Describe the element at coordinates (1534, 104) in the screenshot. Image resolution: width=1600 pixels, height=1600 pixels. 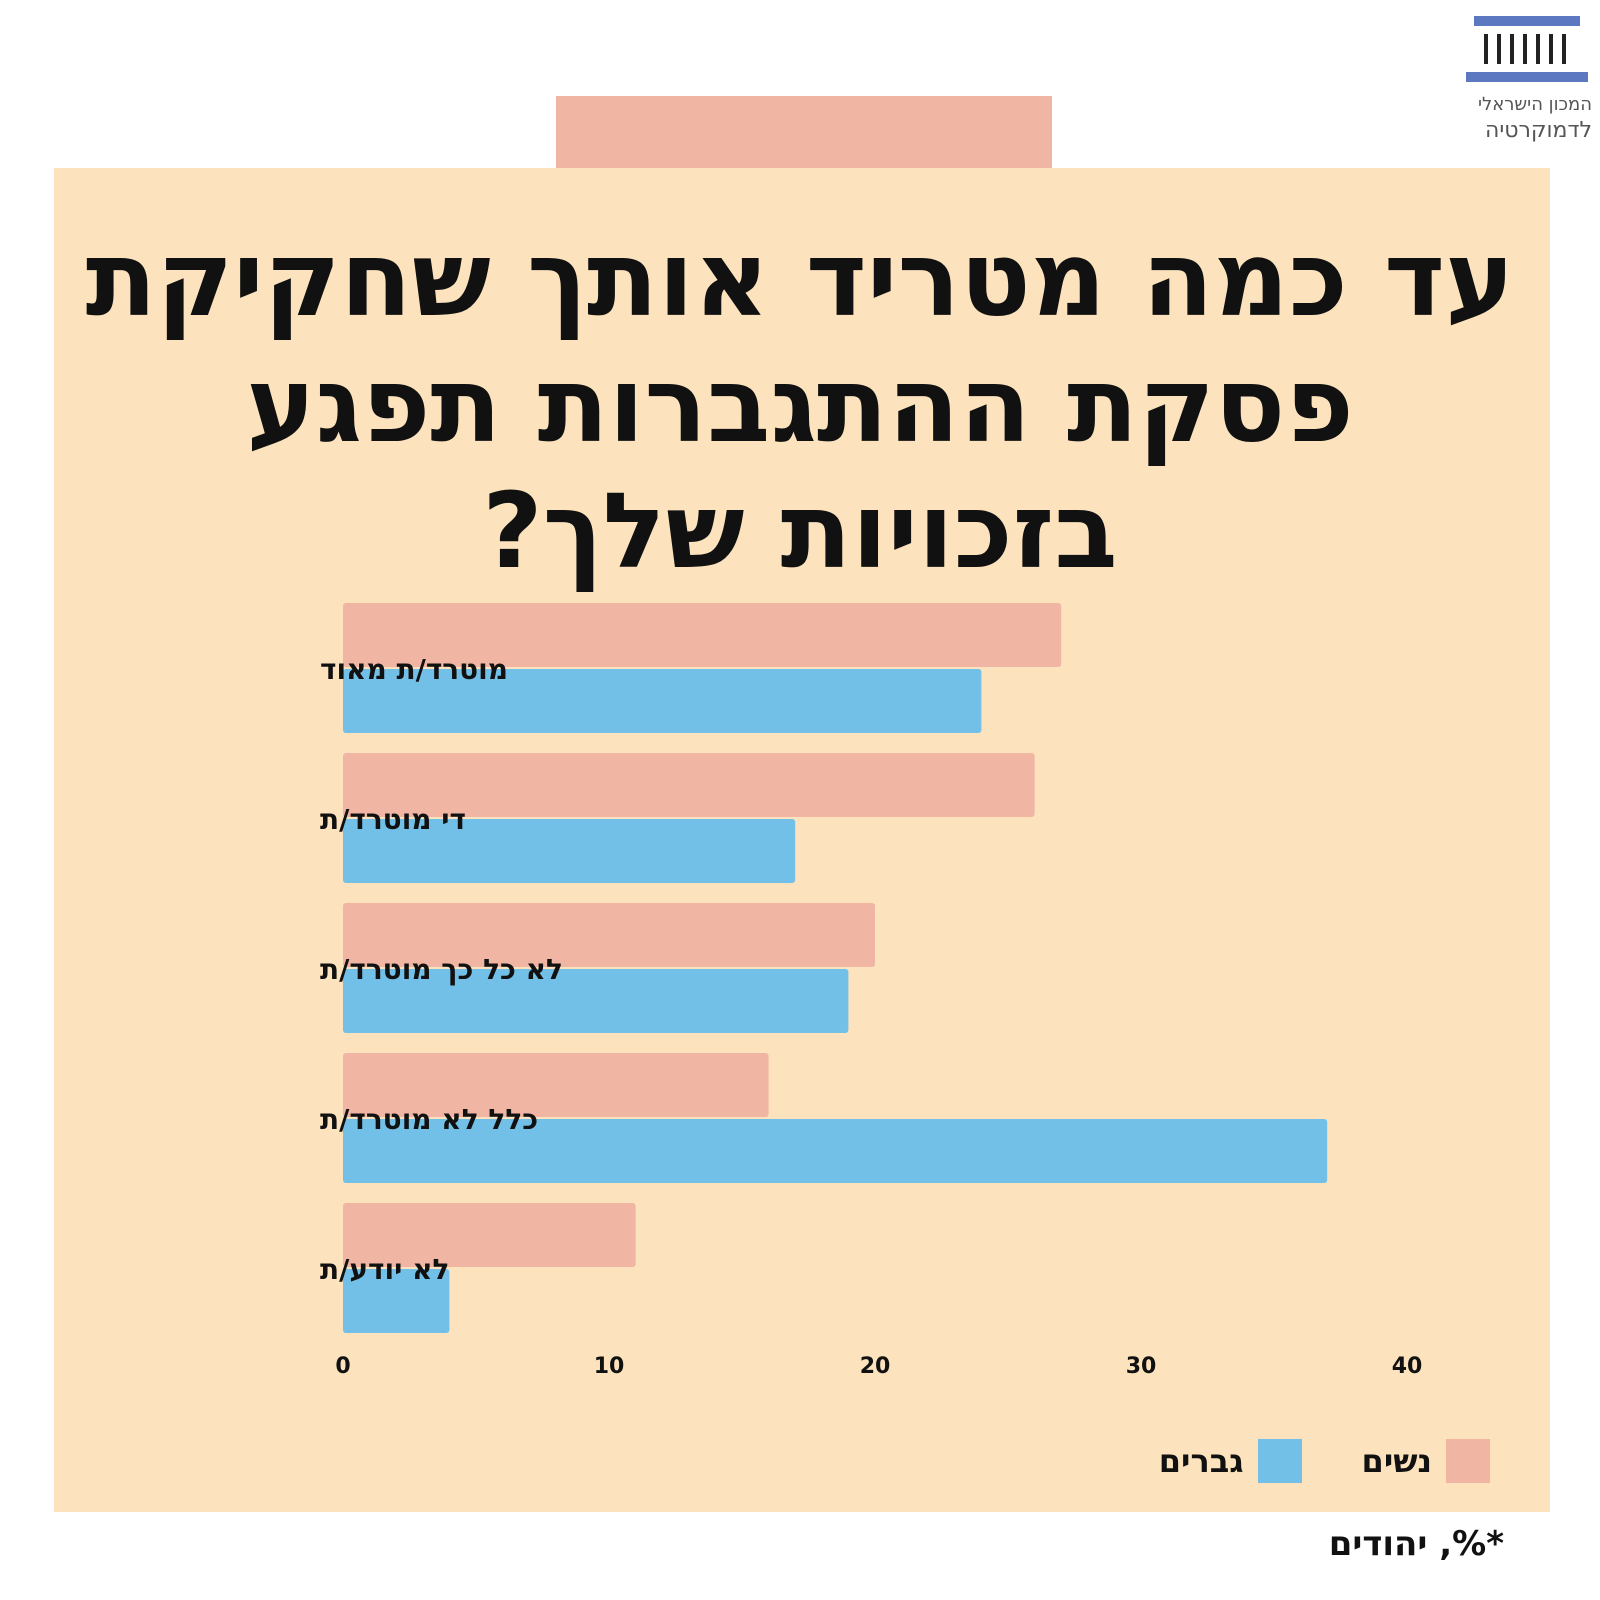
I see `logo-text-line1: המכון הישראלי` at that location.